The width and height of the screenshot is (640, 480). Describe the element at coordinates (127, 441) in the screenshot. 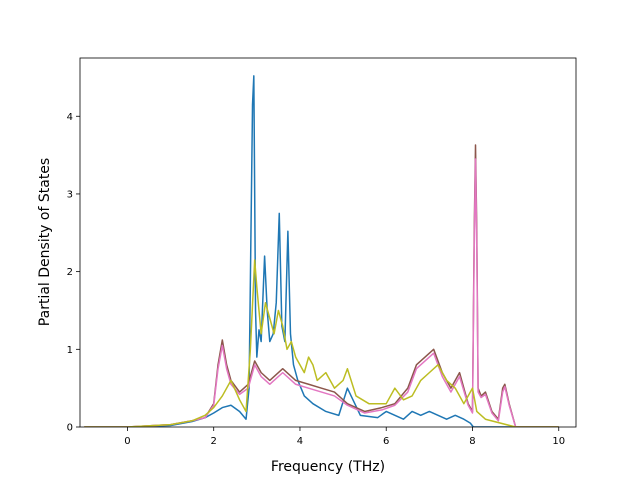

I see `x-tick-label: 0` at that location.